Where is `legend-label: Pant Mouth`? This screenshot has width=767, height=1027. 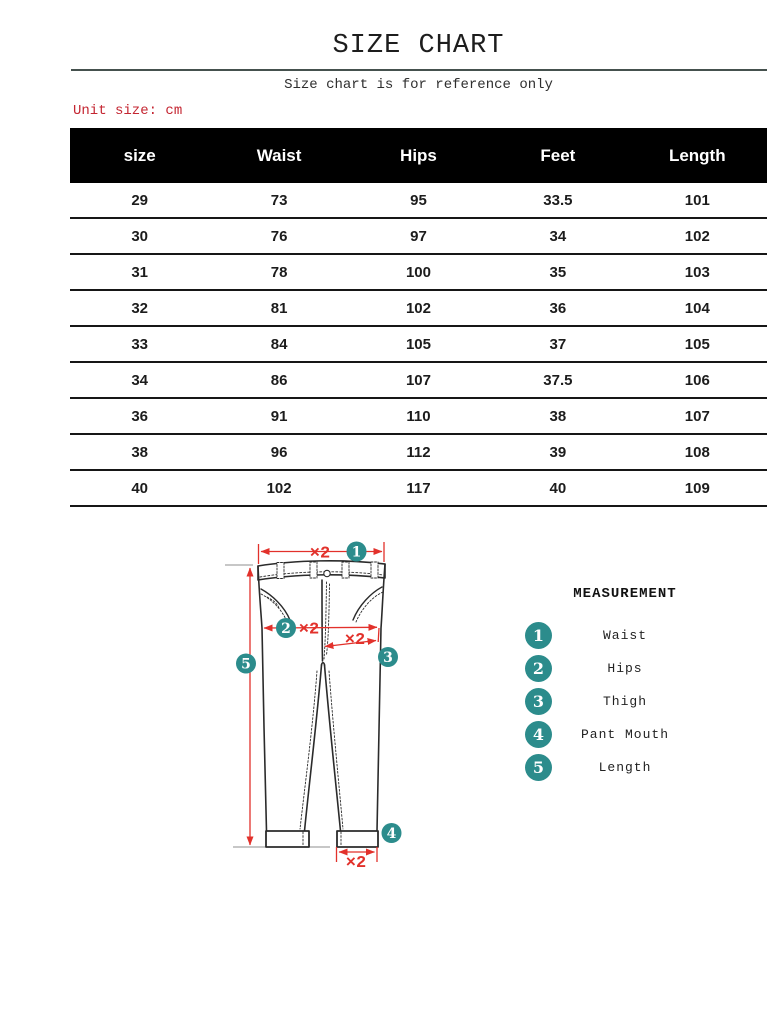
legend-label: Pant Mouth is located at coordinates (624, 734).